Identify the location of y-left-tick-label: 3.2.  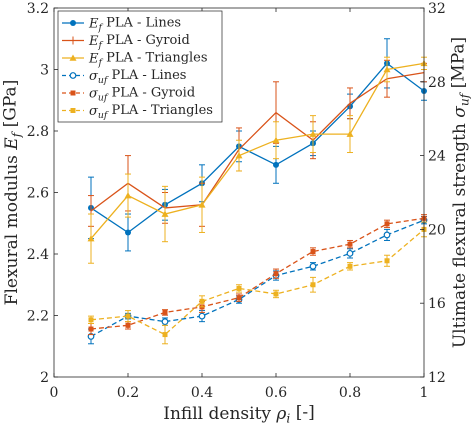
(38, 9).